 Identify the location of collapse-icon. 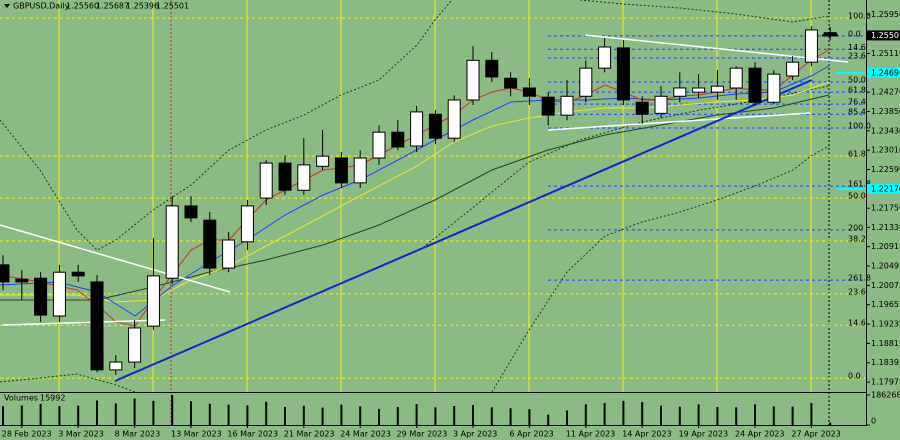
(7, 6).